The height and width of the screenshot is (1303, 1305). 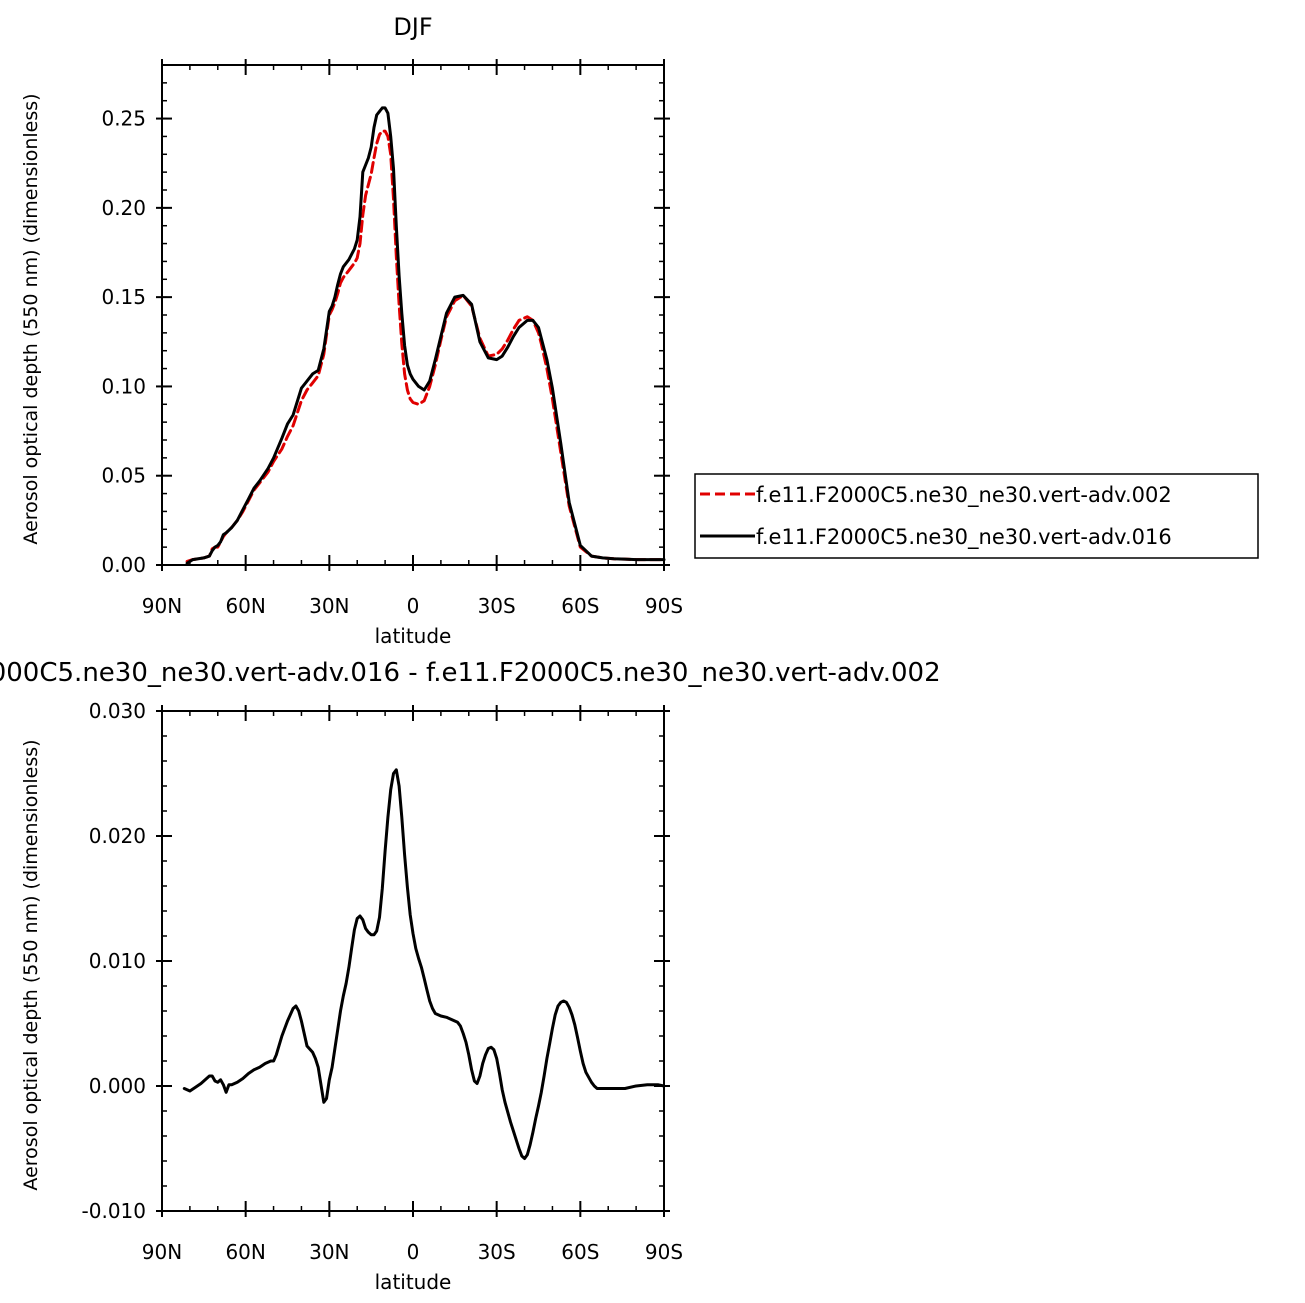 What do you see at coordinates (117, 961) in the screenshot?
I see `y-tick-label: 0.010` at bounding box center [117, 961].